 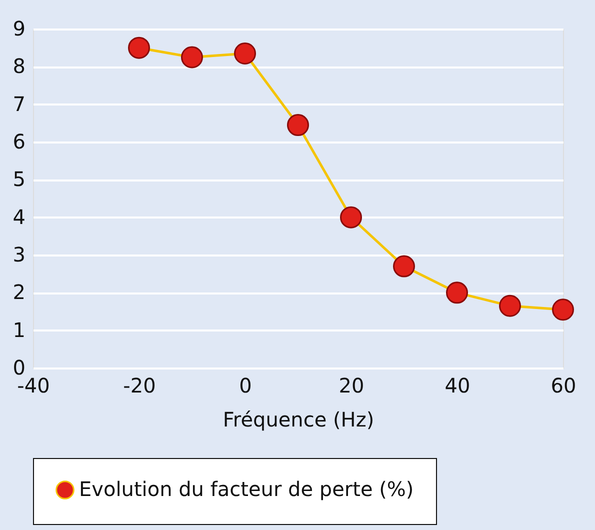 What do you see at coordinates (19, 330) in the screenshot?
I see `y-tick-label: 1` at bounding box center [19, 330].